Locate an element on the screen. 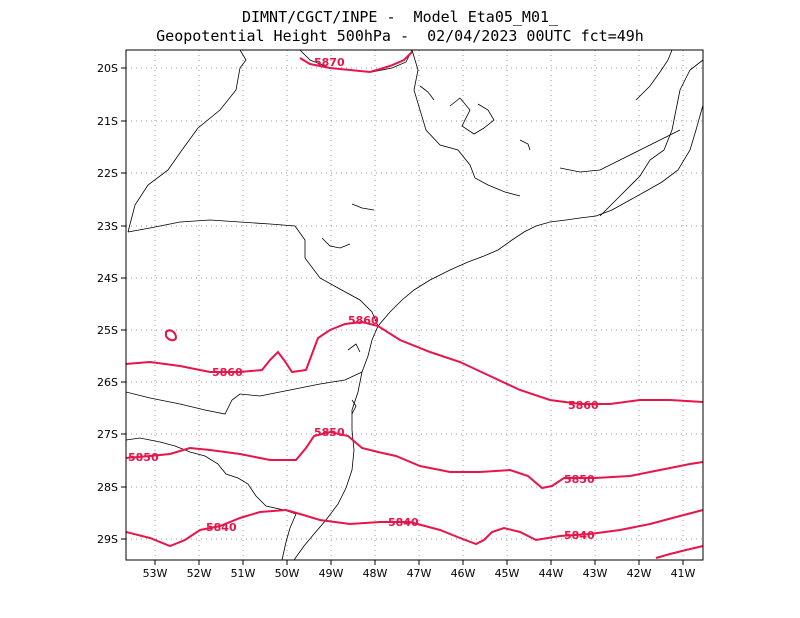 The width and height of the screenshot is (800, 618). lat-labels: 20S 21S 22S 23S 24S 25S 26S 27S 28S 29S is located at coordinates (107, 304).